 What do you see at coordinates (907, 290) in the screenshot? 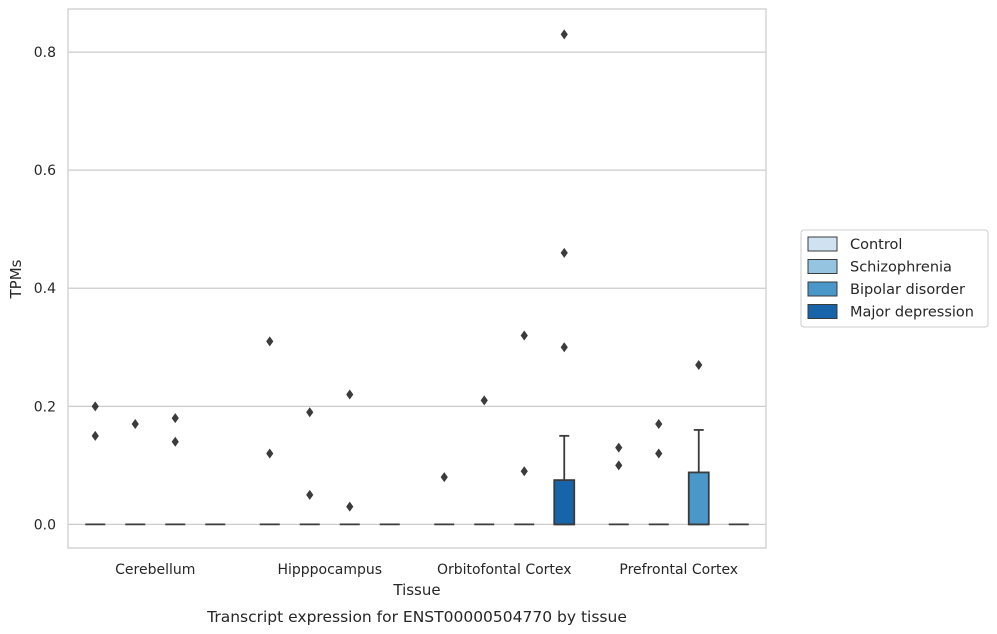
I see `legend-label: Bipolar disorder` at bounding box center [907, 290].